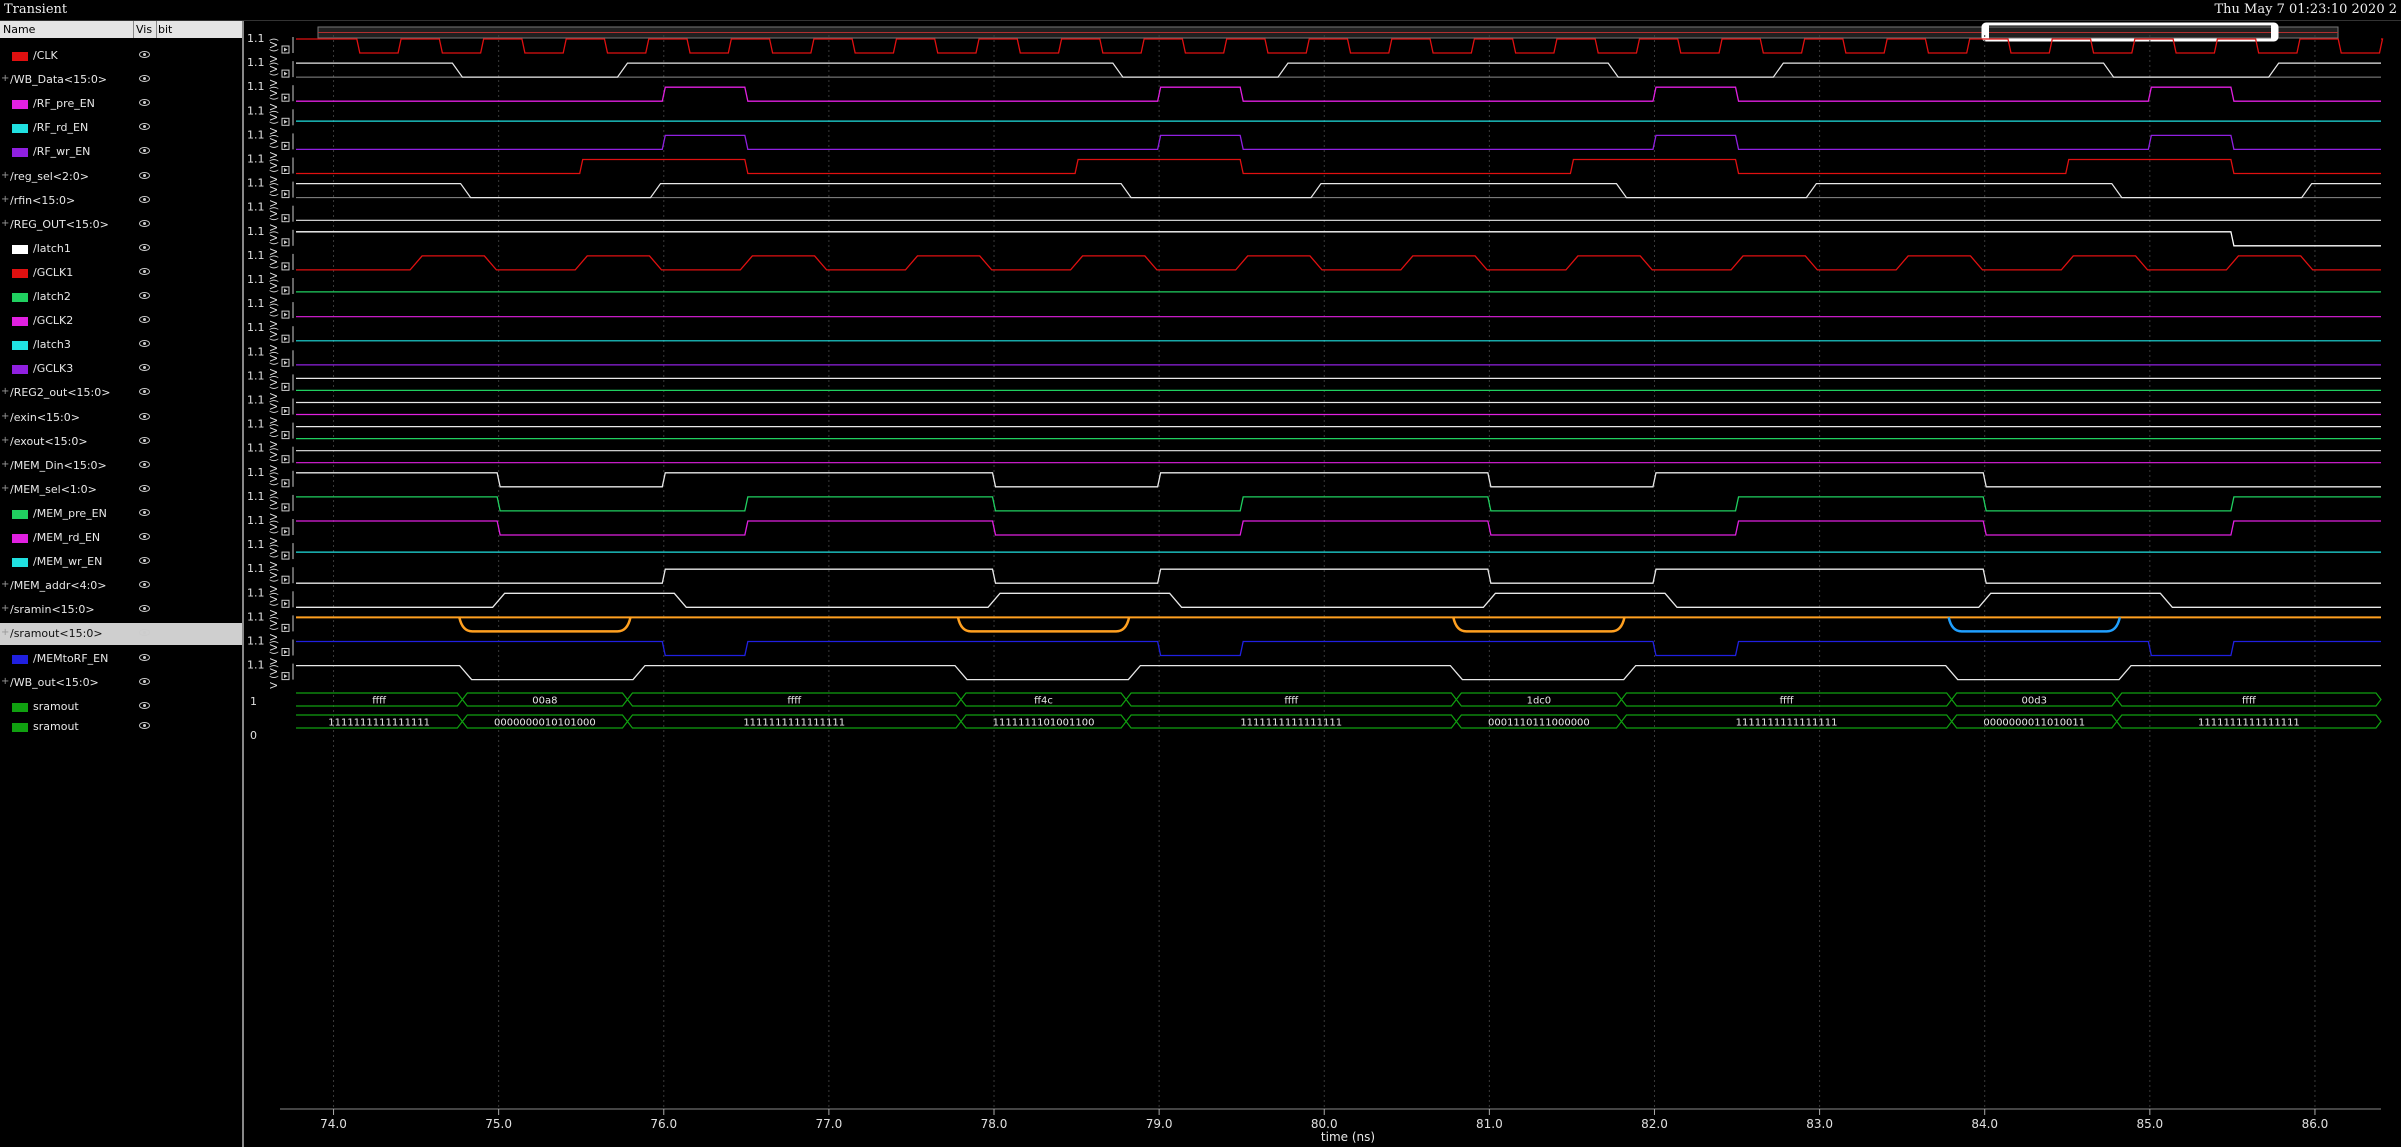 The height and width of the screenshot is (1147, 2401). What do you see at coordinates (121, 659) in the screenshot?
I see `signal-row: /MEMtoRF_EN` at bounding box center [121, 659].